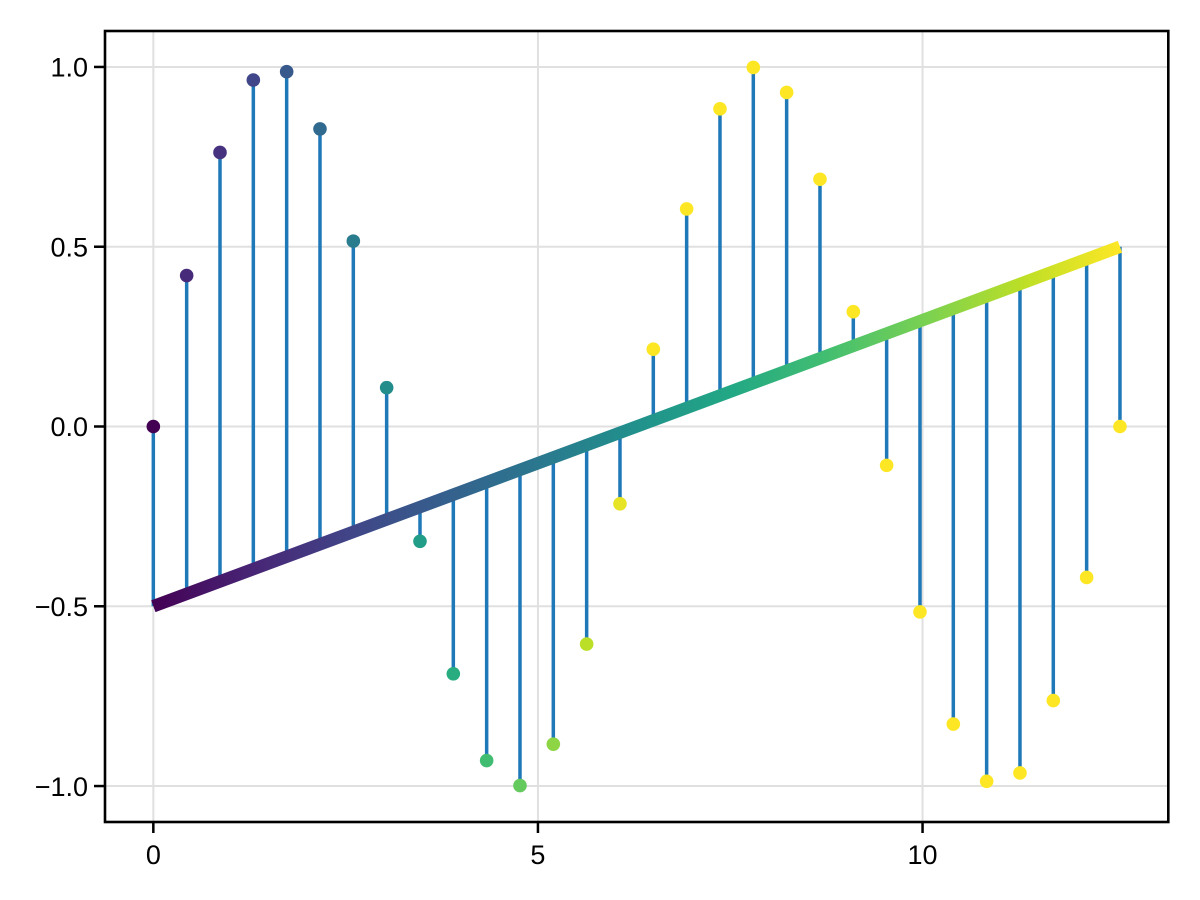 The width and height of the screenshot is (1200, 900). Describe the element at coordinates (537, 855) in the screenshot. I see `x-tick-label: 5` at that location.